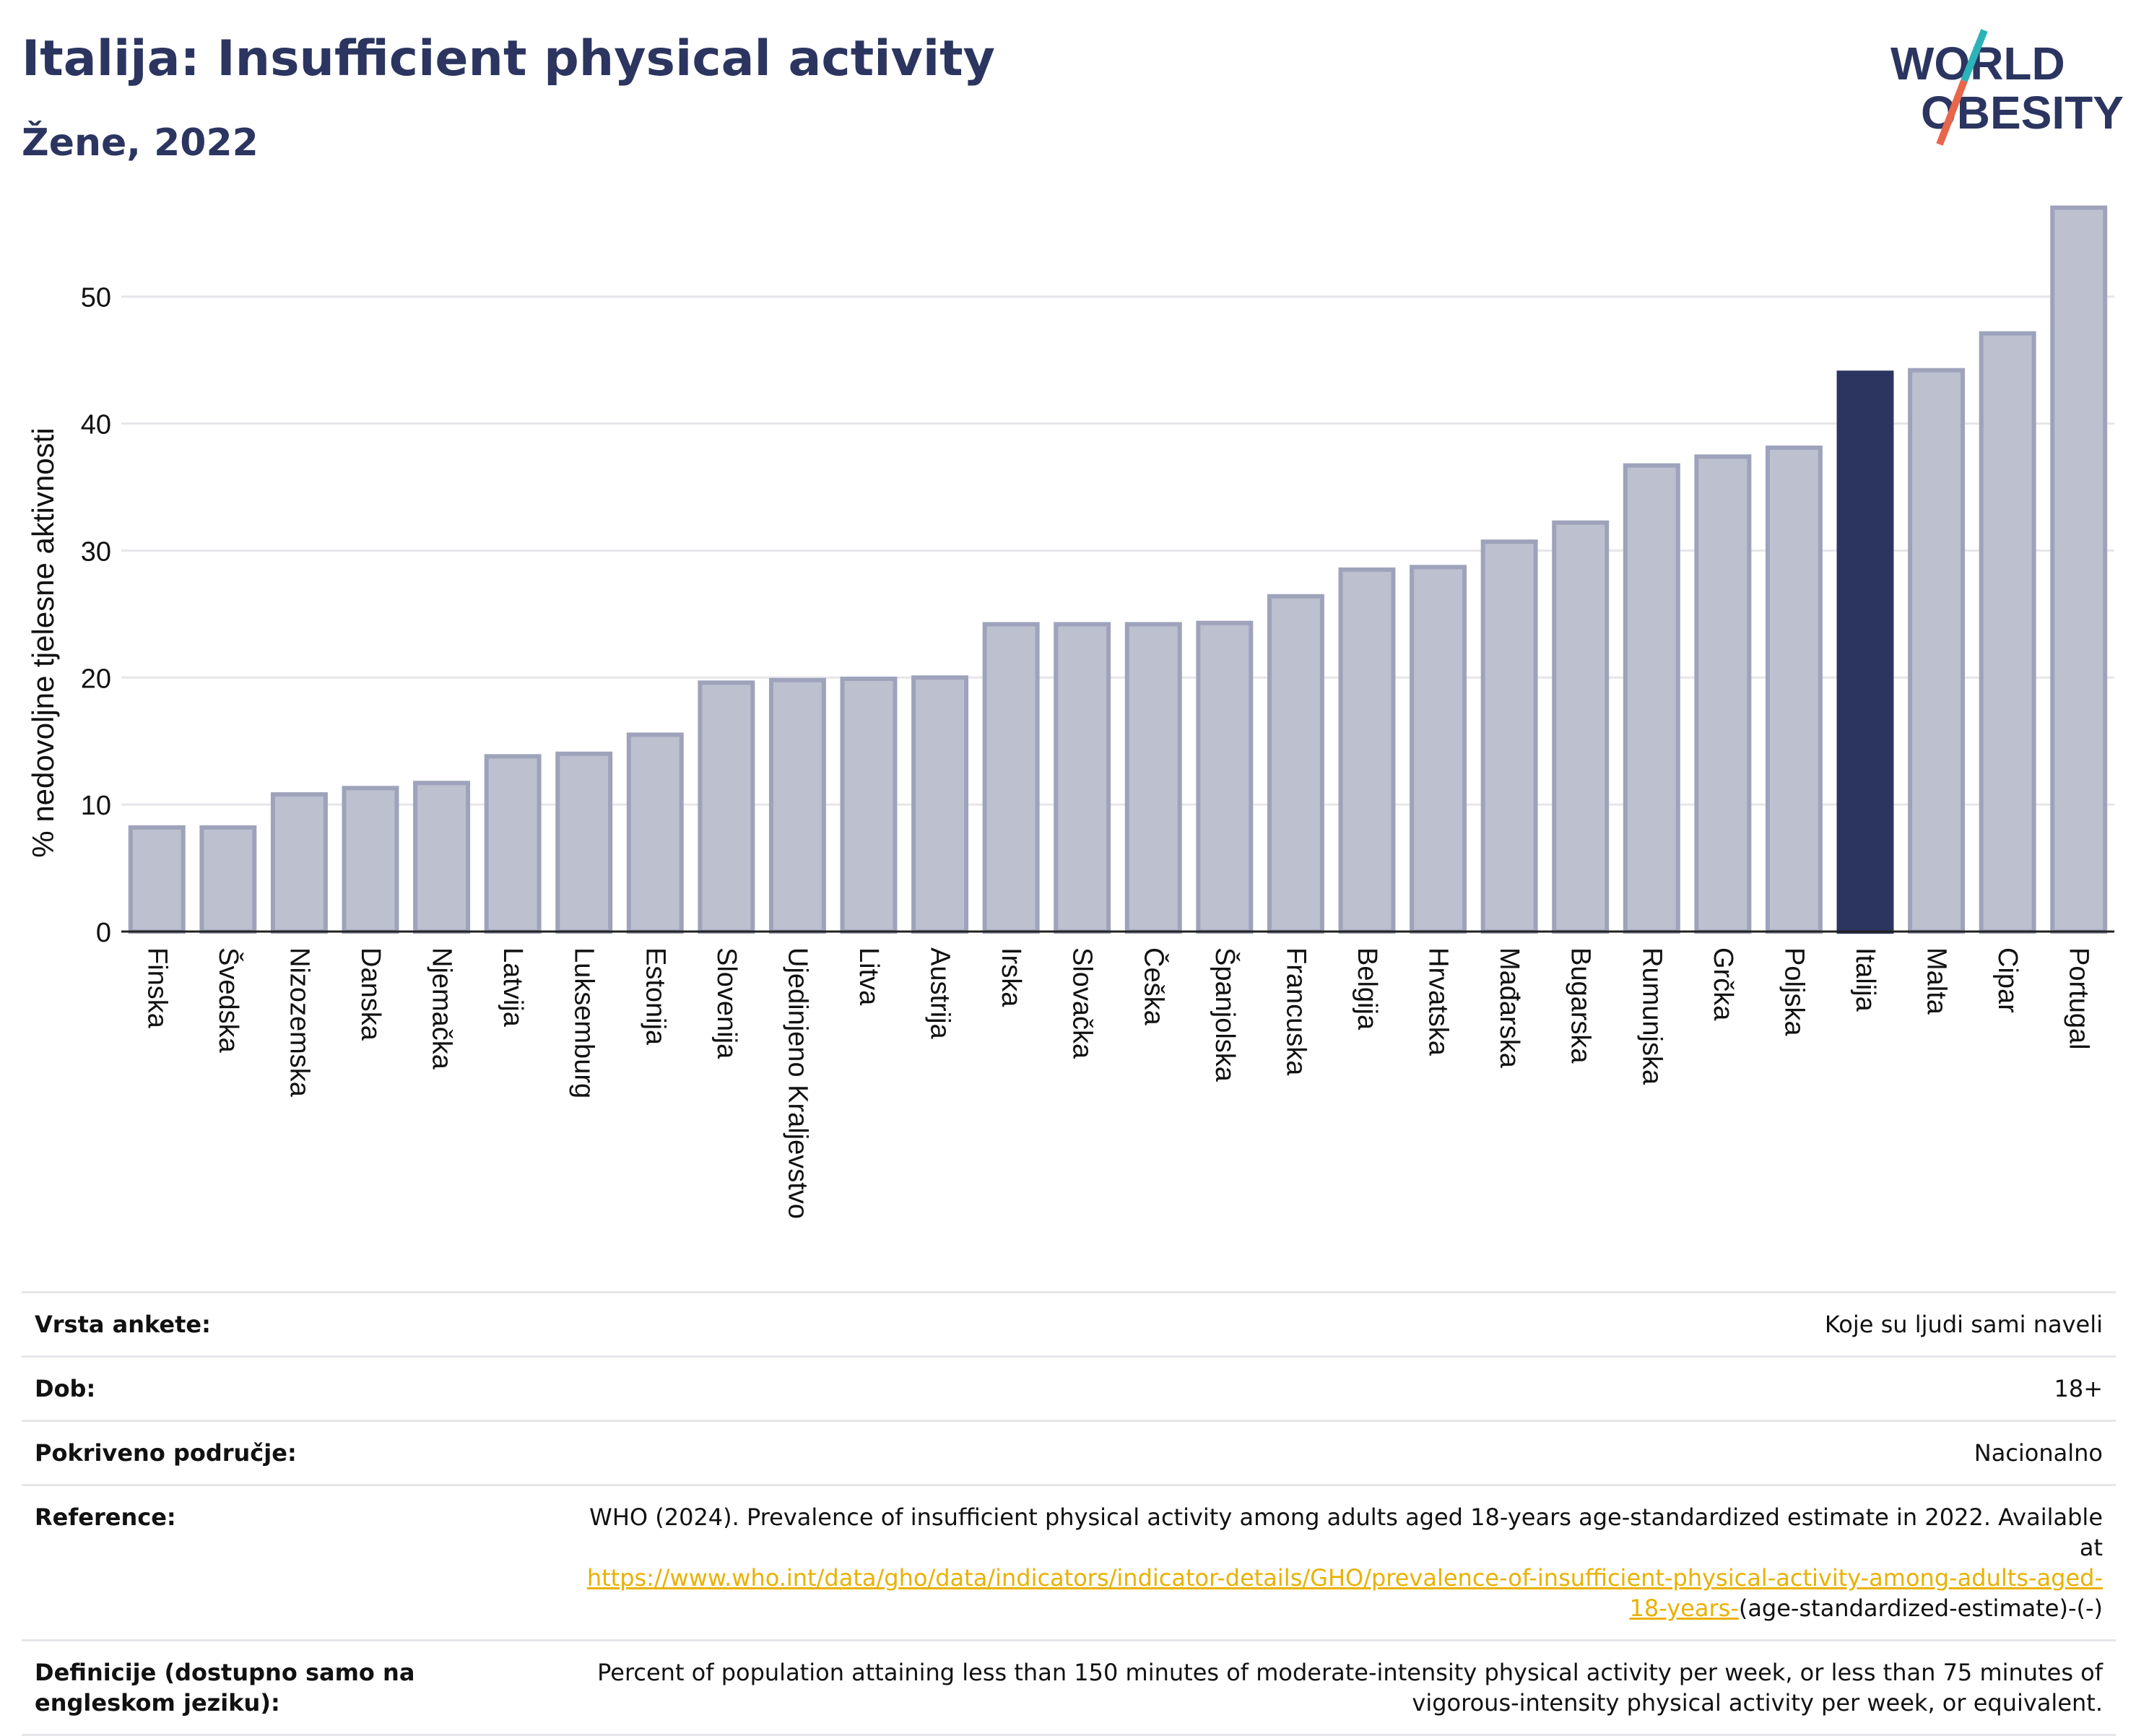 This screenshot has width=2136, height=1736. What do you see at coordinates (1069, 1323) in the screenshot?
I see `info-row-survey-type: Vrsta ankete: Koje su ljudi sami naveli` at bounding box center [1069, 1323].